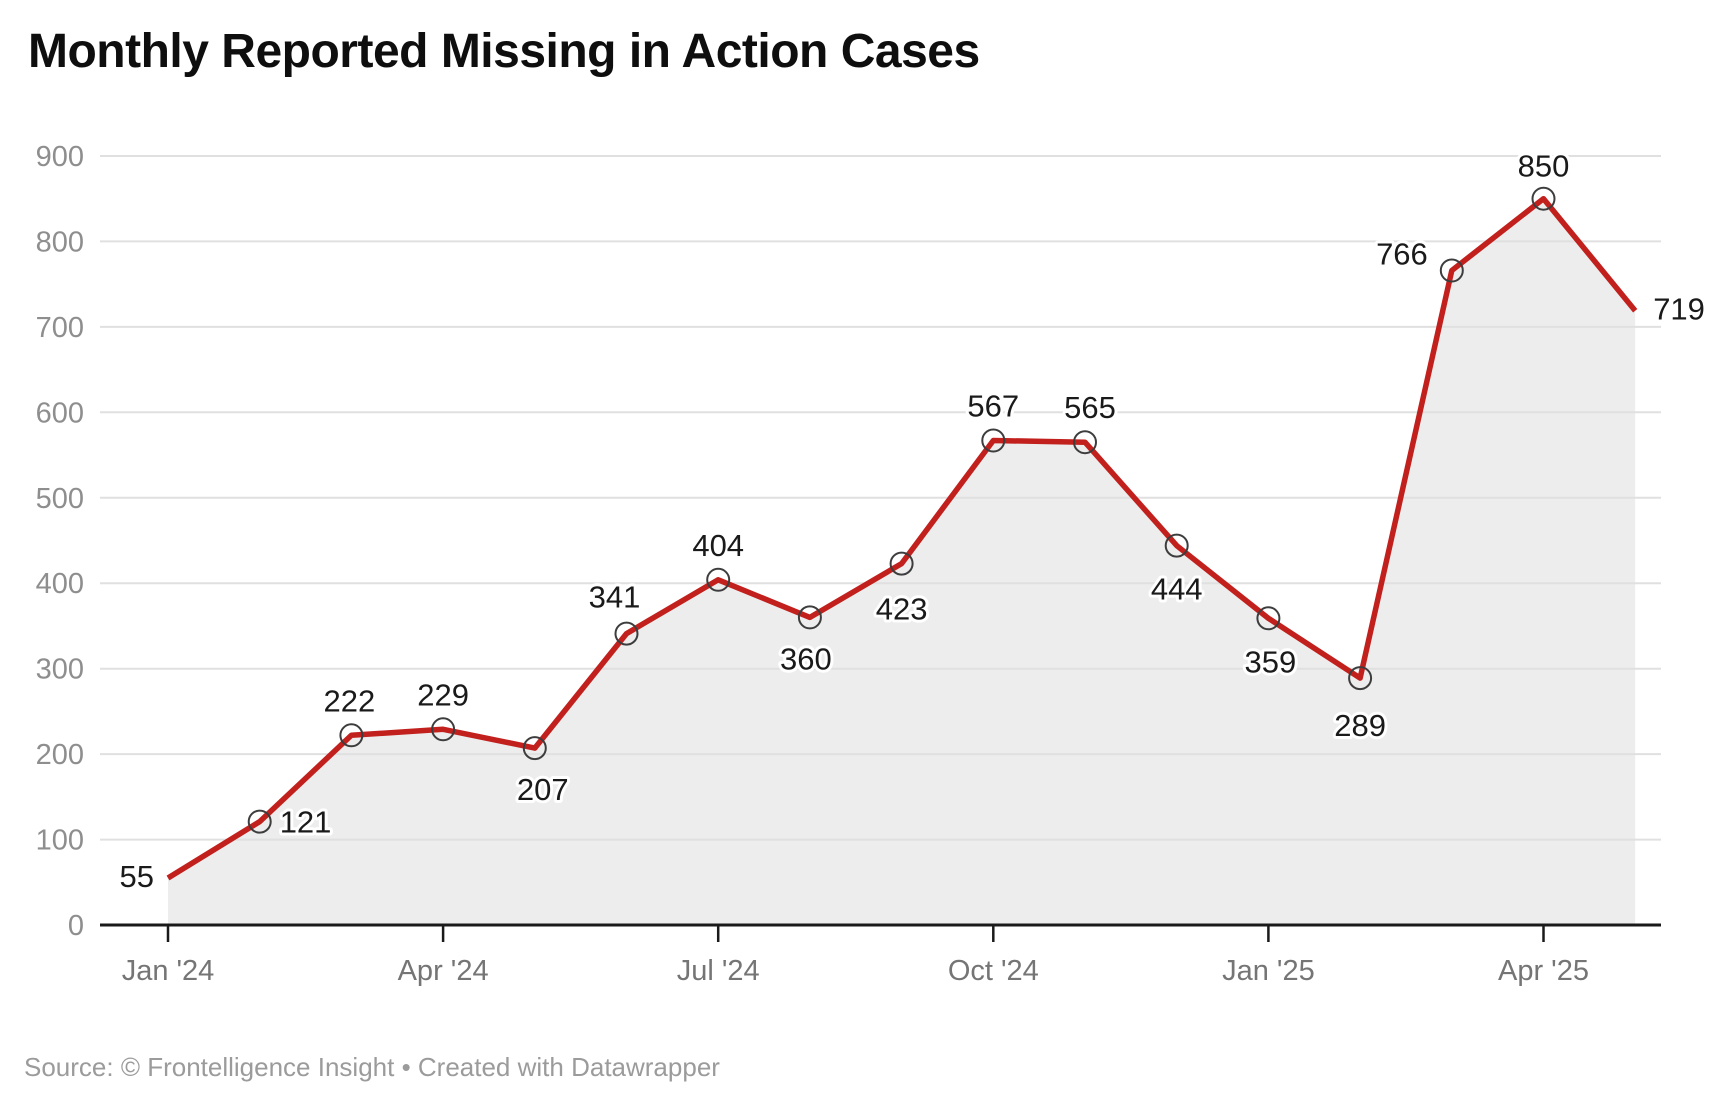 Image resolution: width=1732 pixels, height=1115 pixels. What do you see at coordinates (60, 841) in the screenshot?
I see `y-axis-label: 100` at bounding box center [60, 841].